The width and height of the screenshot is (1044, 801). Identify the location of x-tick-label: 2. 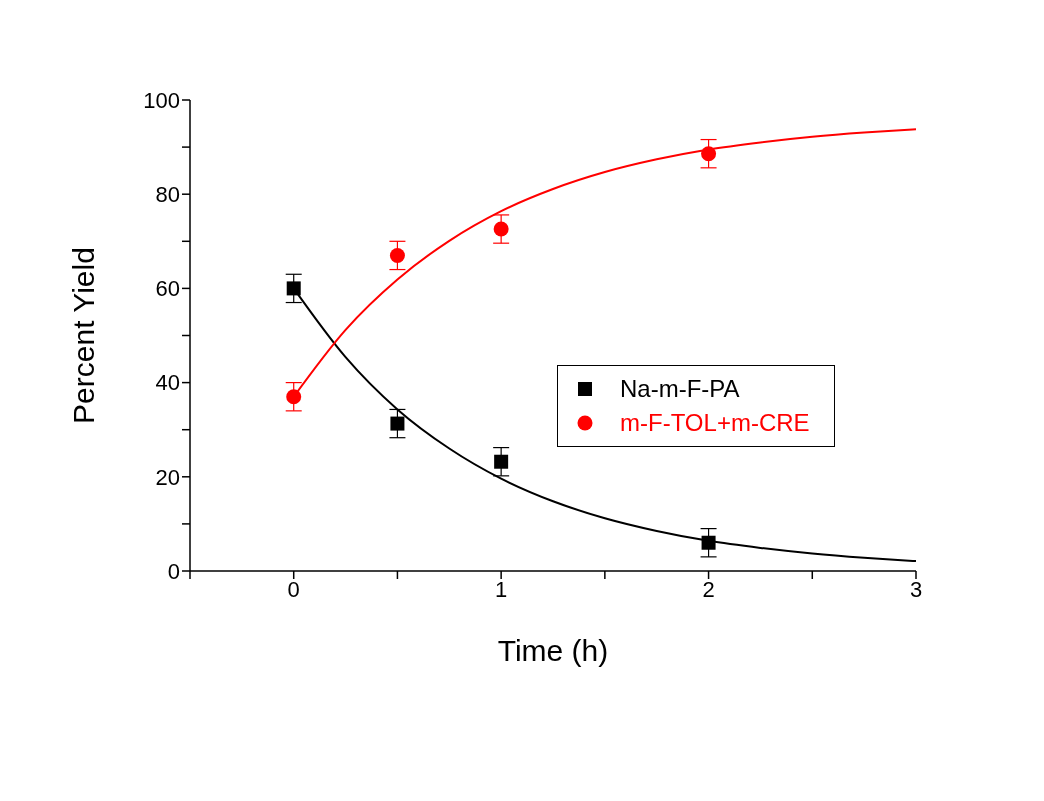
(708, 589).